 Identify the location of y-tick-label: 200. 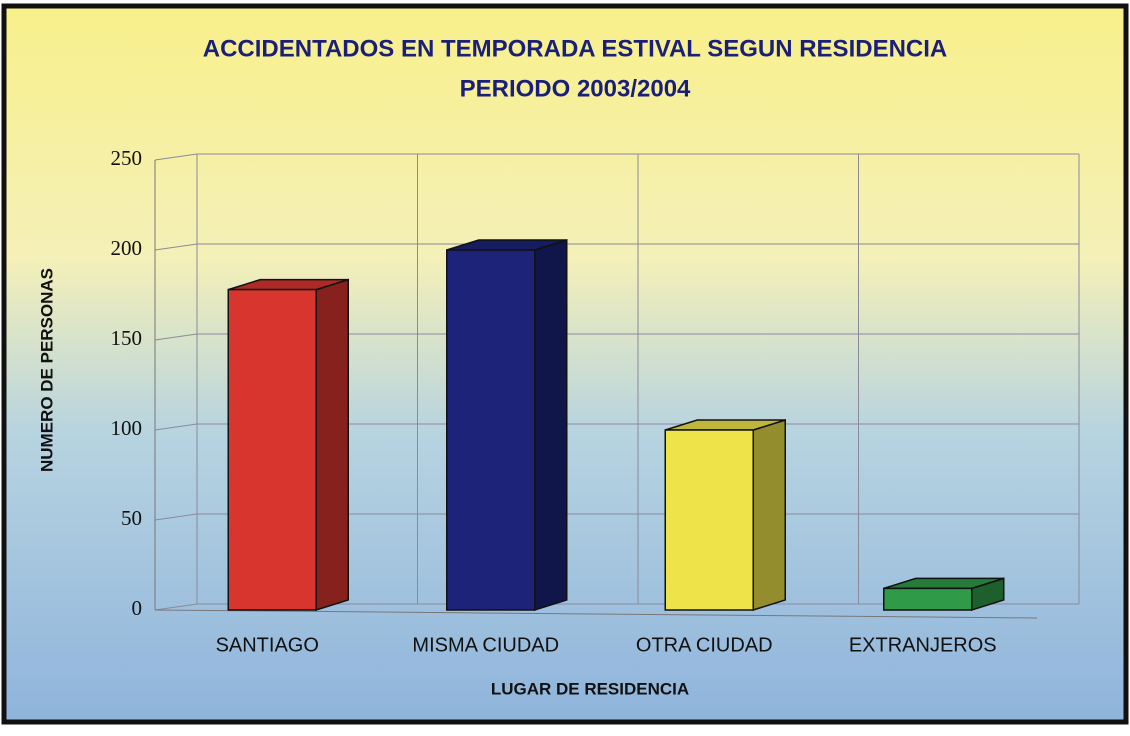
(127, 248).